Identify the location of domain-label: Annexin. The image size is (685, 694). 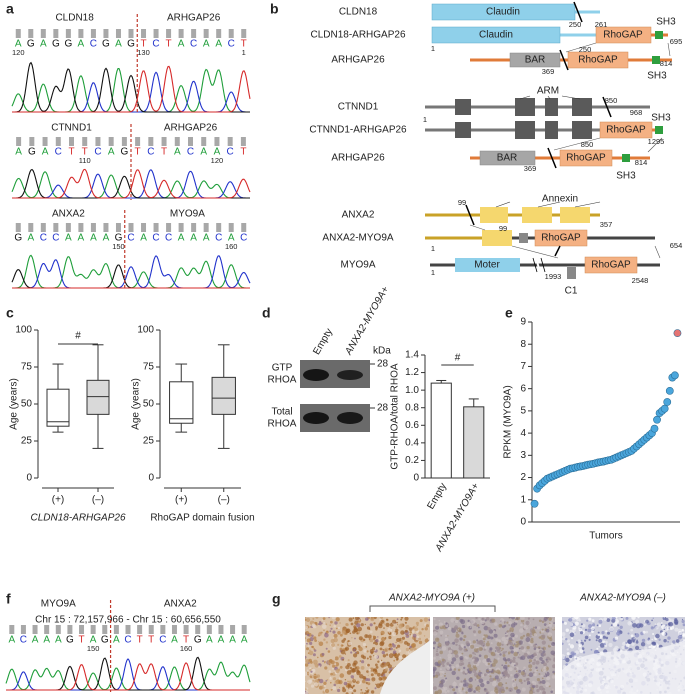
(560, 199).